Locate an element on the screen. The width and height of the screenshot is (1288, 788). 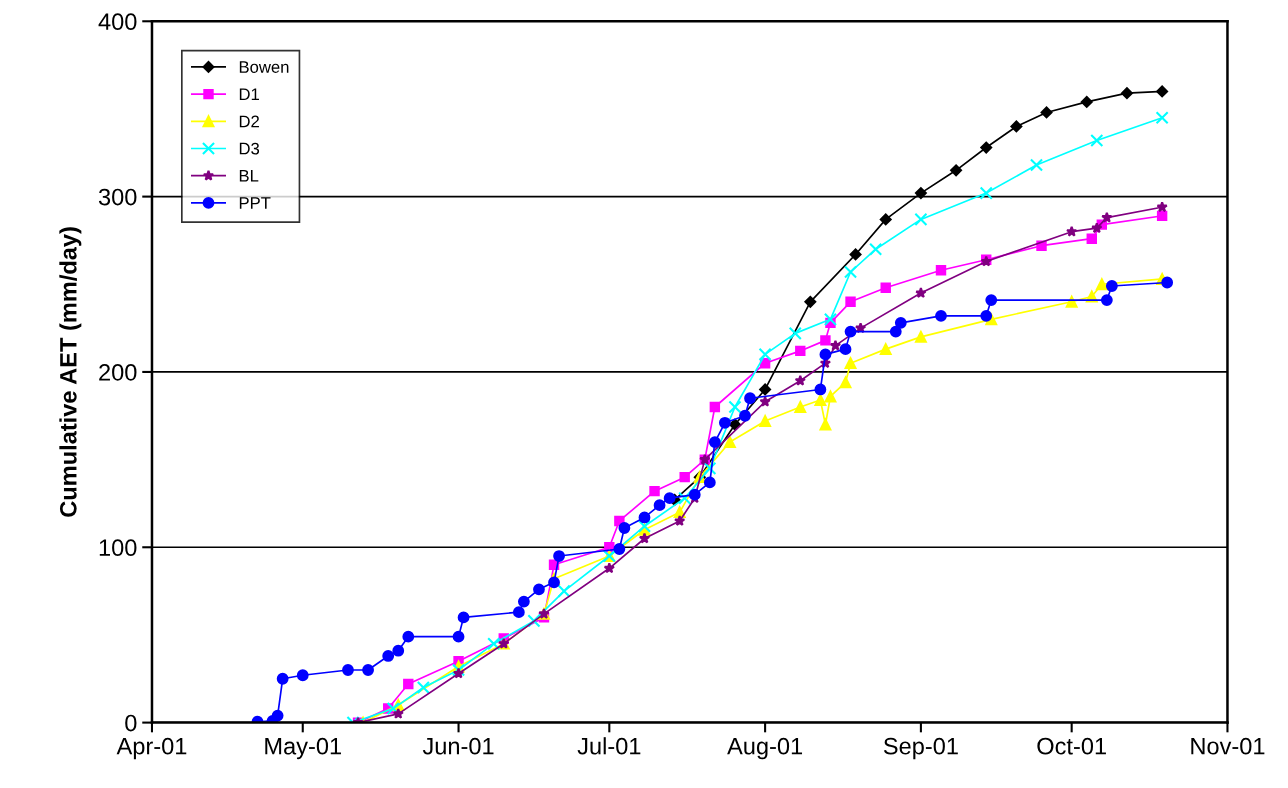
legend-label: D3 is located at coordinates (249, 148).